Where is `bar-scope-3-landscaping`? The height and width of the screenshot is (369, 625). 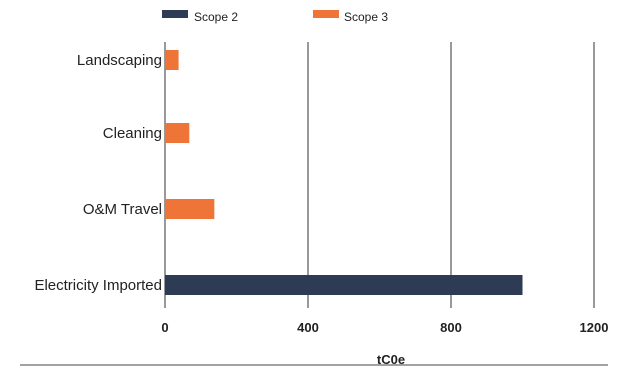 bar-scope-3-landscaping is located at coordinates (172, 60).